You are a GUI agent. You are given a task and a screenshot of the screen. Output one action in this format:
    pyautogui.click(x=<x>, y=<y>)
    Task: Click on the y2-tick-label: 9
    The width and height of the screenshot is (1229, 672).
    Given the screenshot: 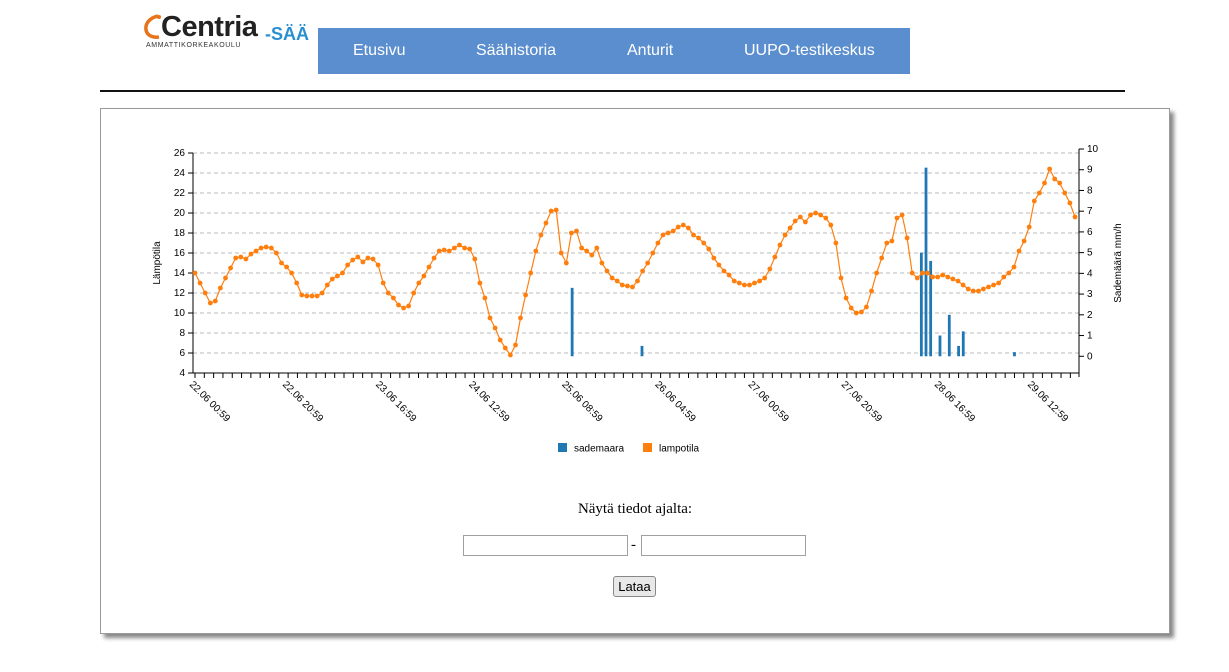 What is the action you would take?
    pyautogui.click(x=1090, y=170)
    